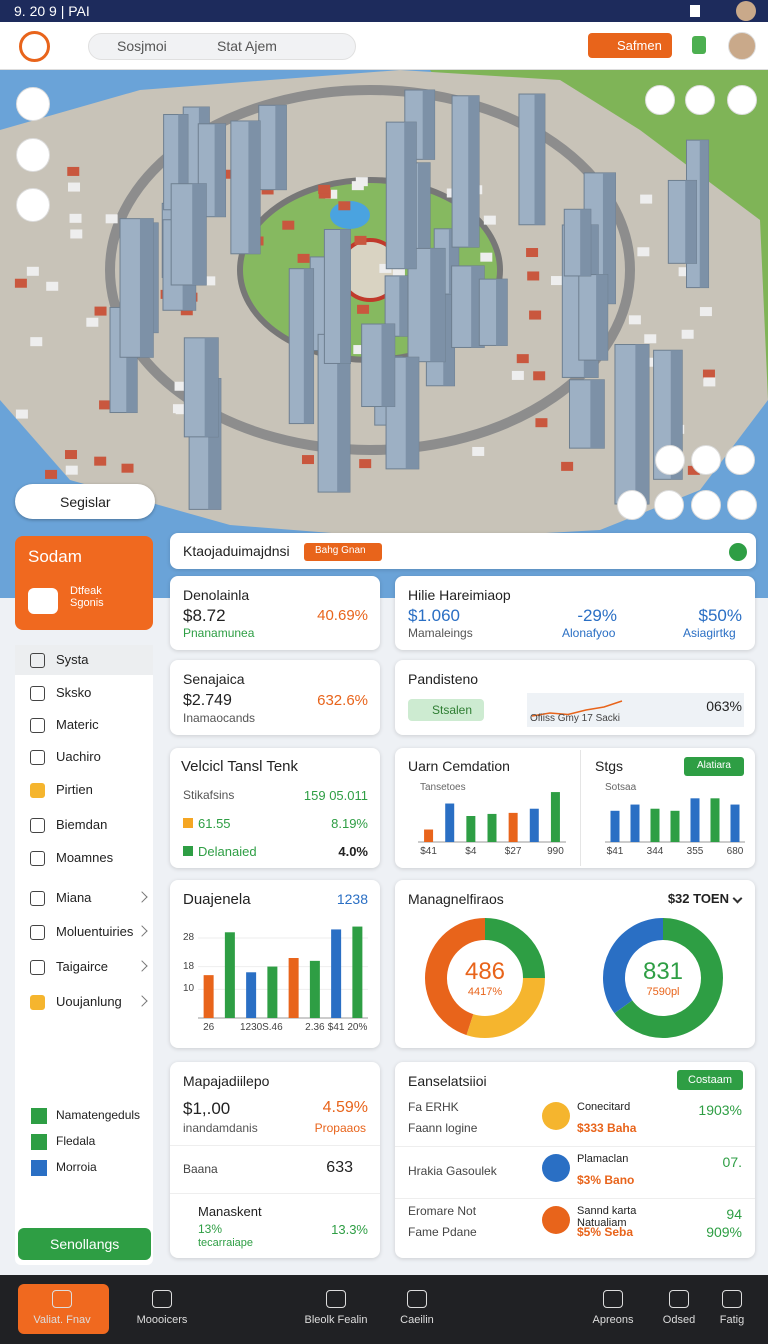 The image size is (768, 1344). What do you see at coordinates (247, 46) in the screenshot?
I see `search-hint: Stat Ajem` at bounding box center [247, 46].